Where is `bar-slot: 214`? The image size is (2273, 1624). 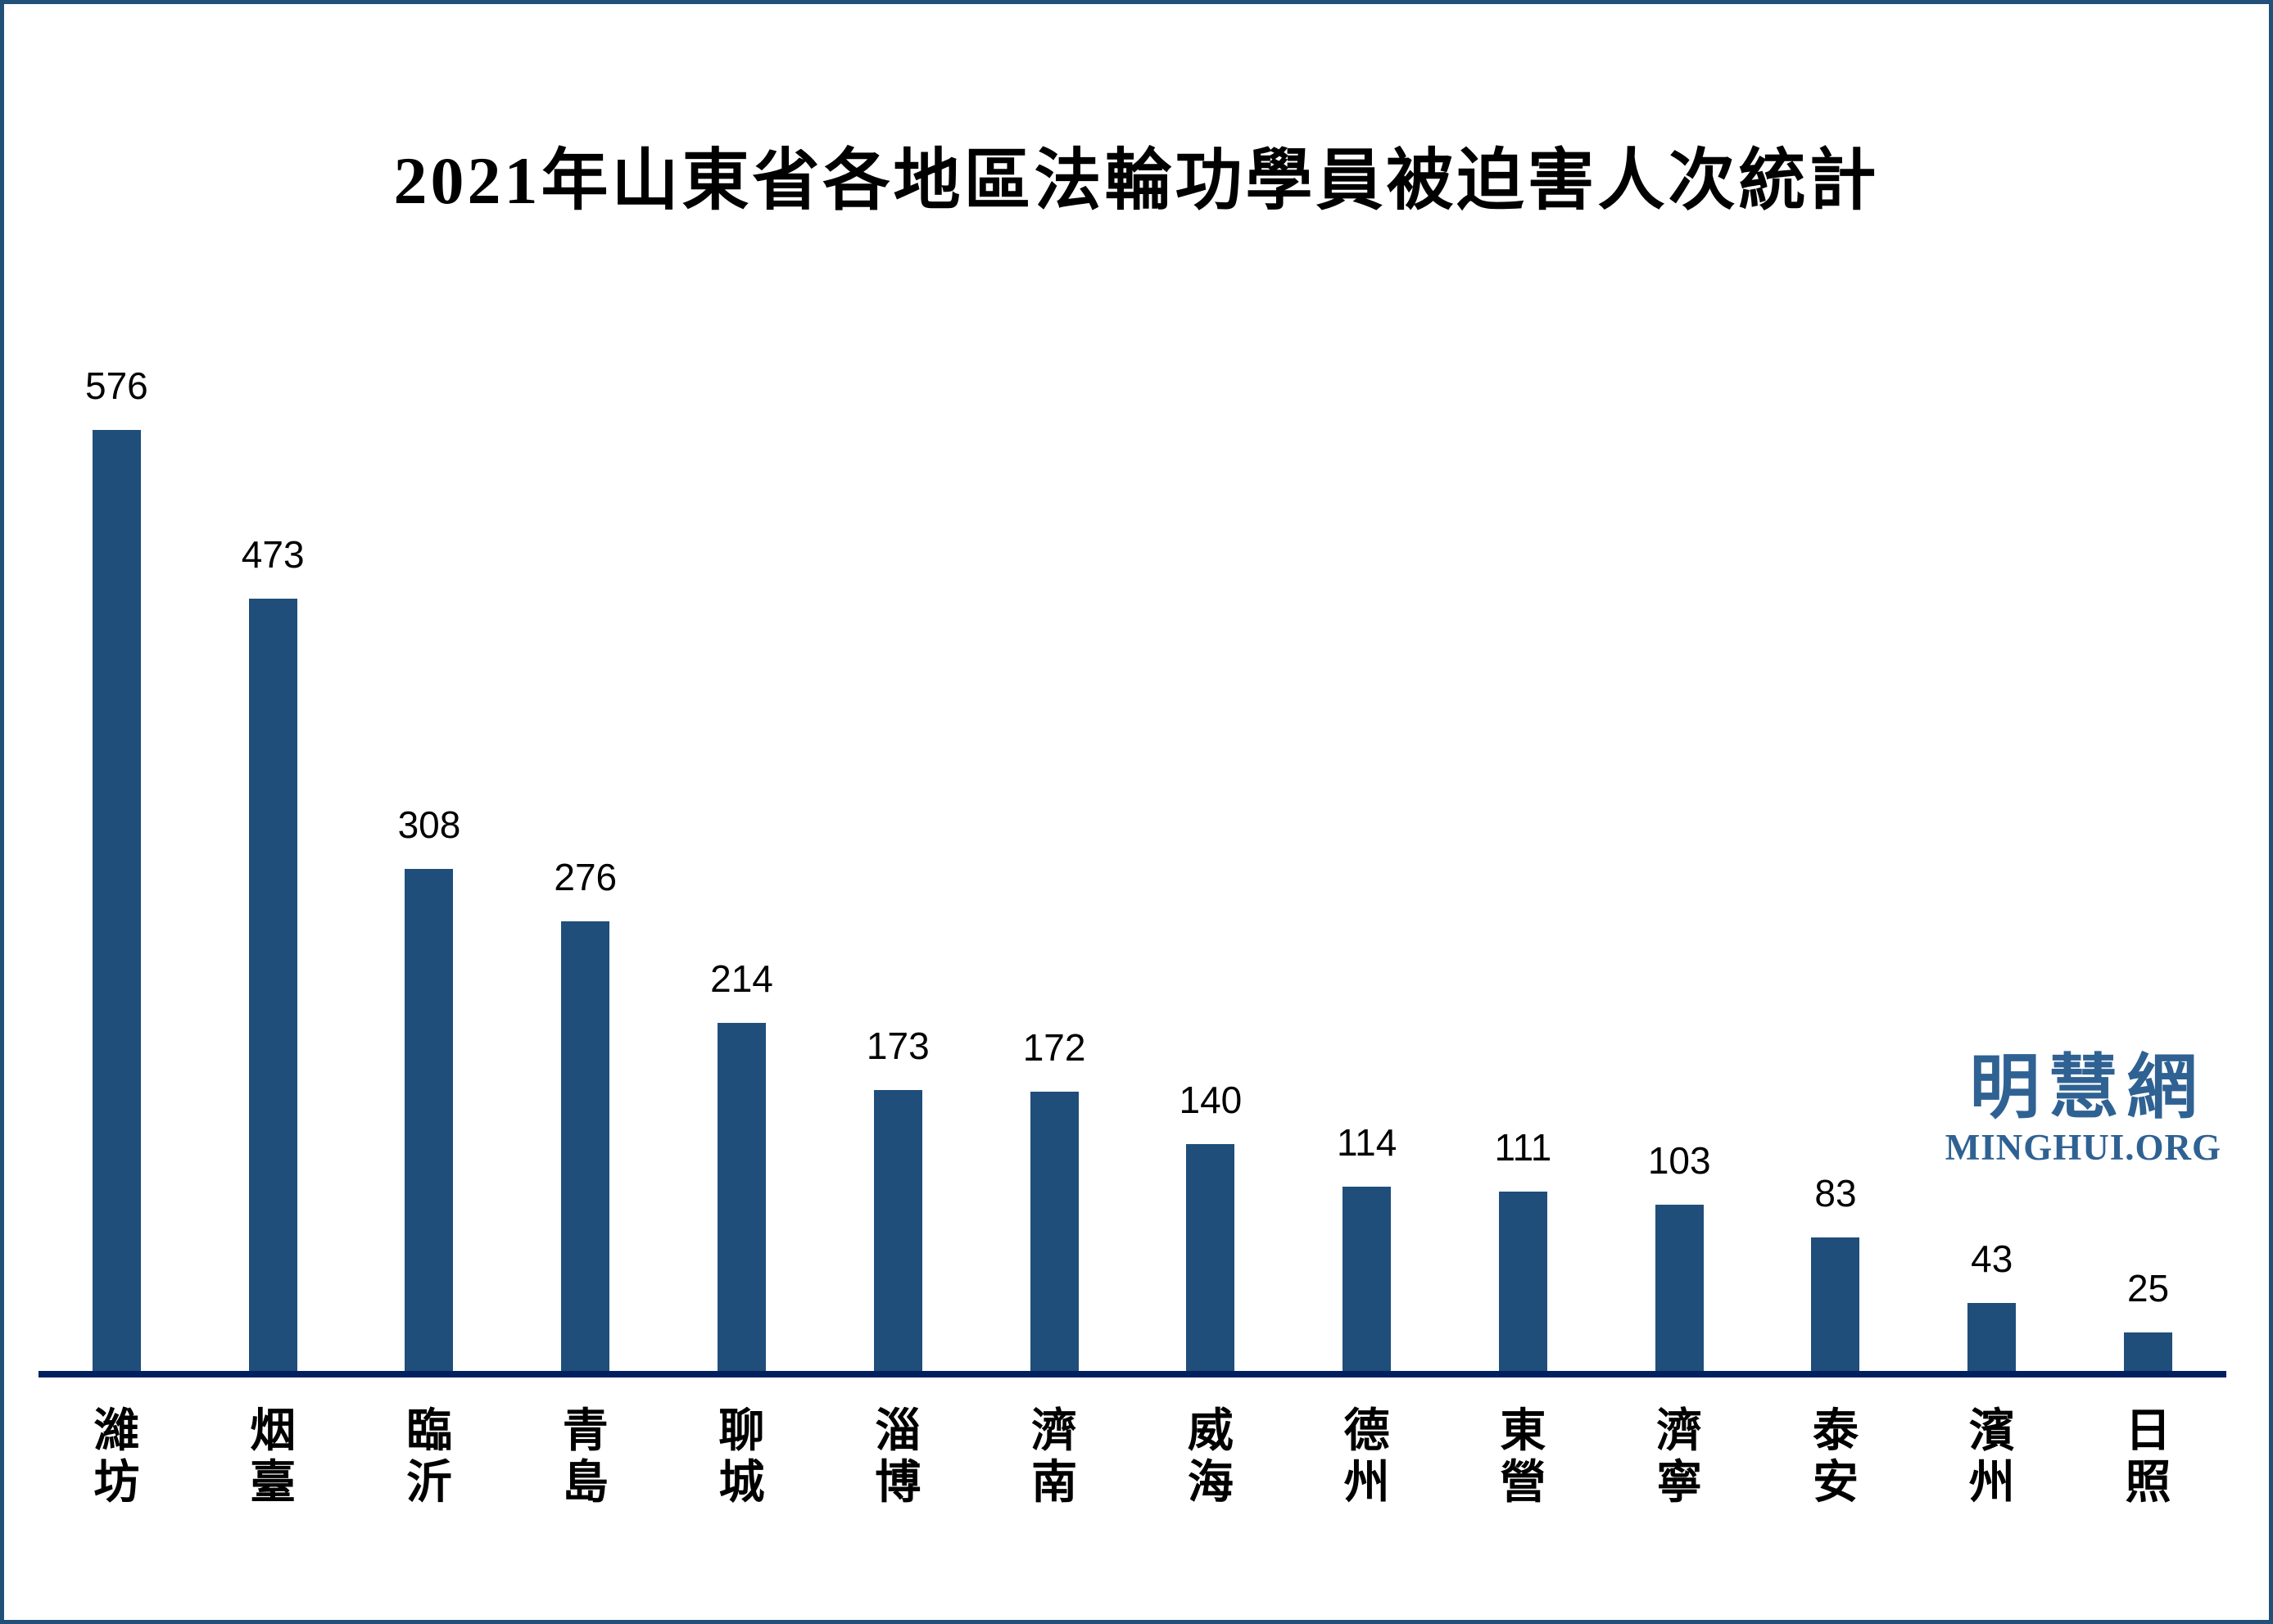
bar-slot: 214 is located at coordinates (741, 1165).